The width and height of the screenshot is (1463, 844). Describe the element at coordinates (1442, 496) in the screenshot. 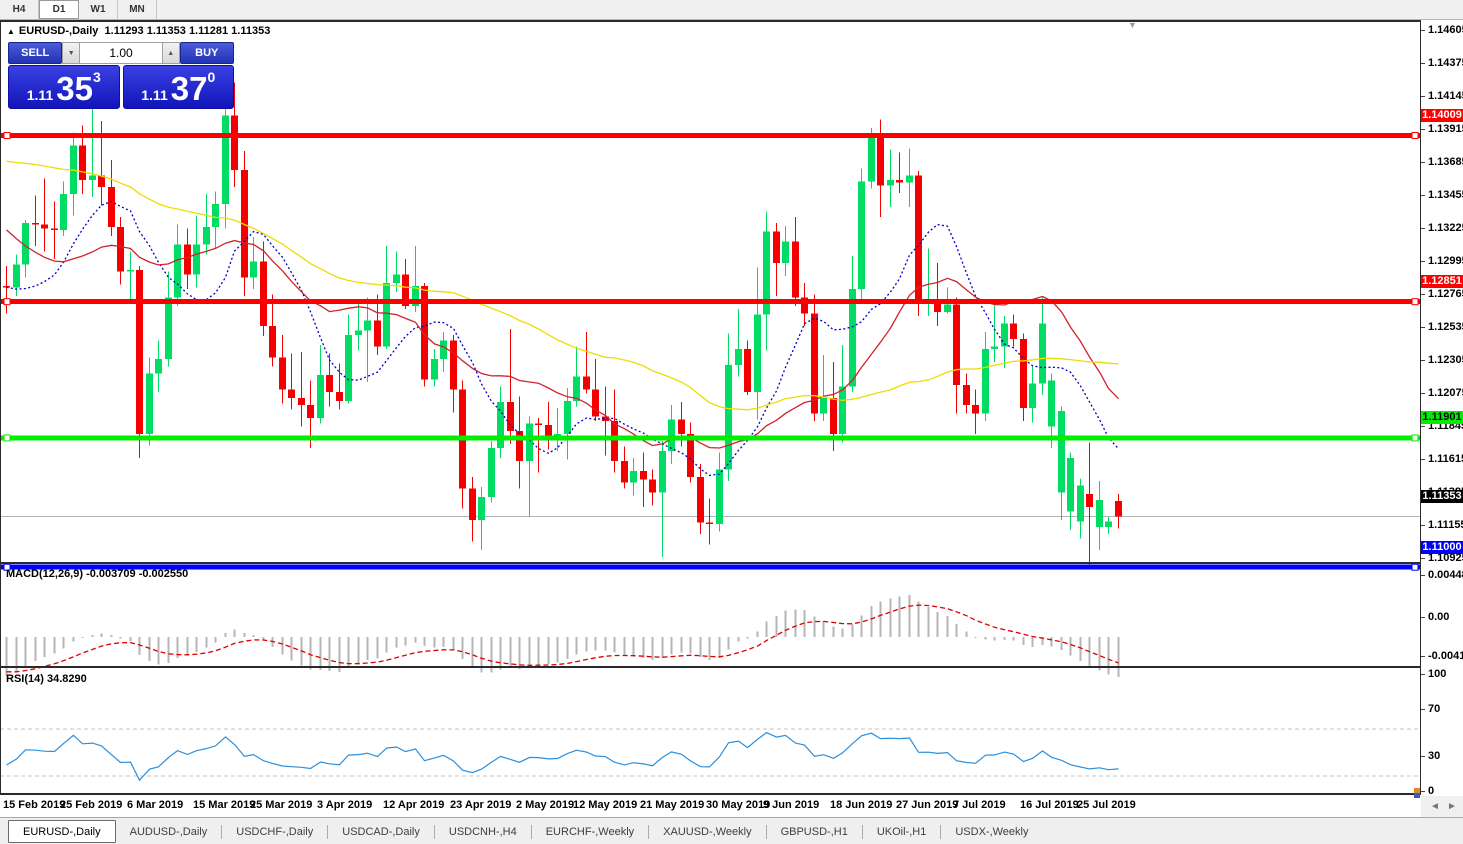

I see `current-price-label: 1.11353` at that location.